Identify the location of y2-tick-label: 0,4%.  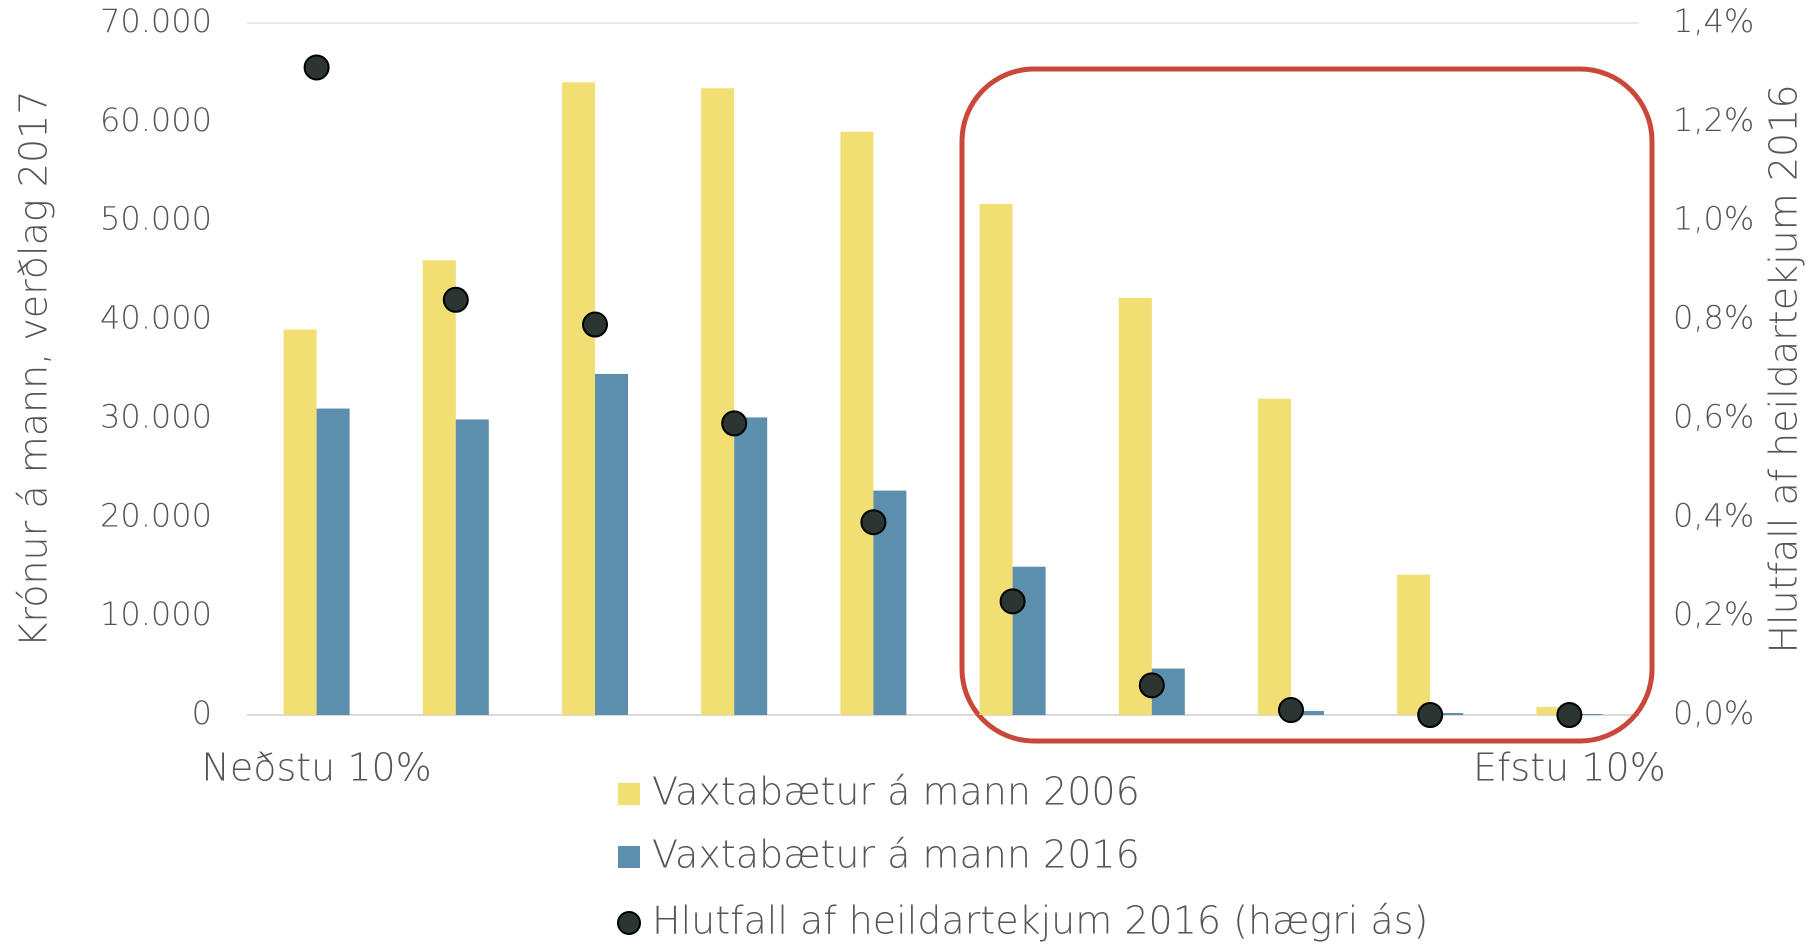
(1713, 515).